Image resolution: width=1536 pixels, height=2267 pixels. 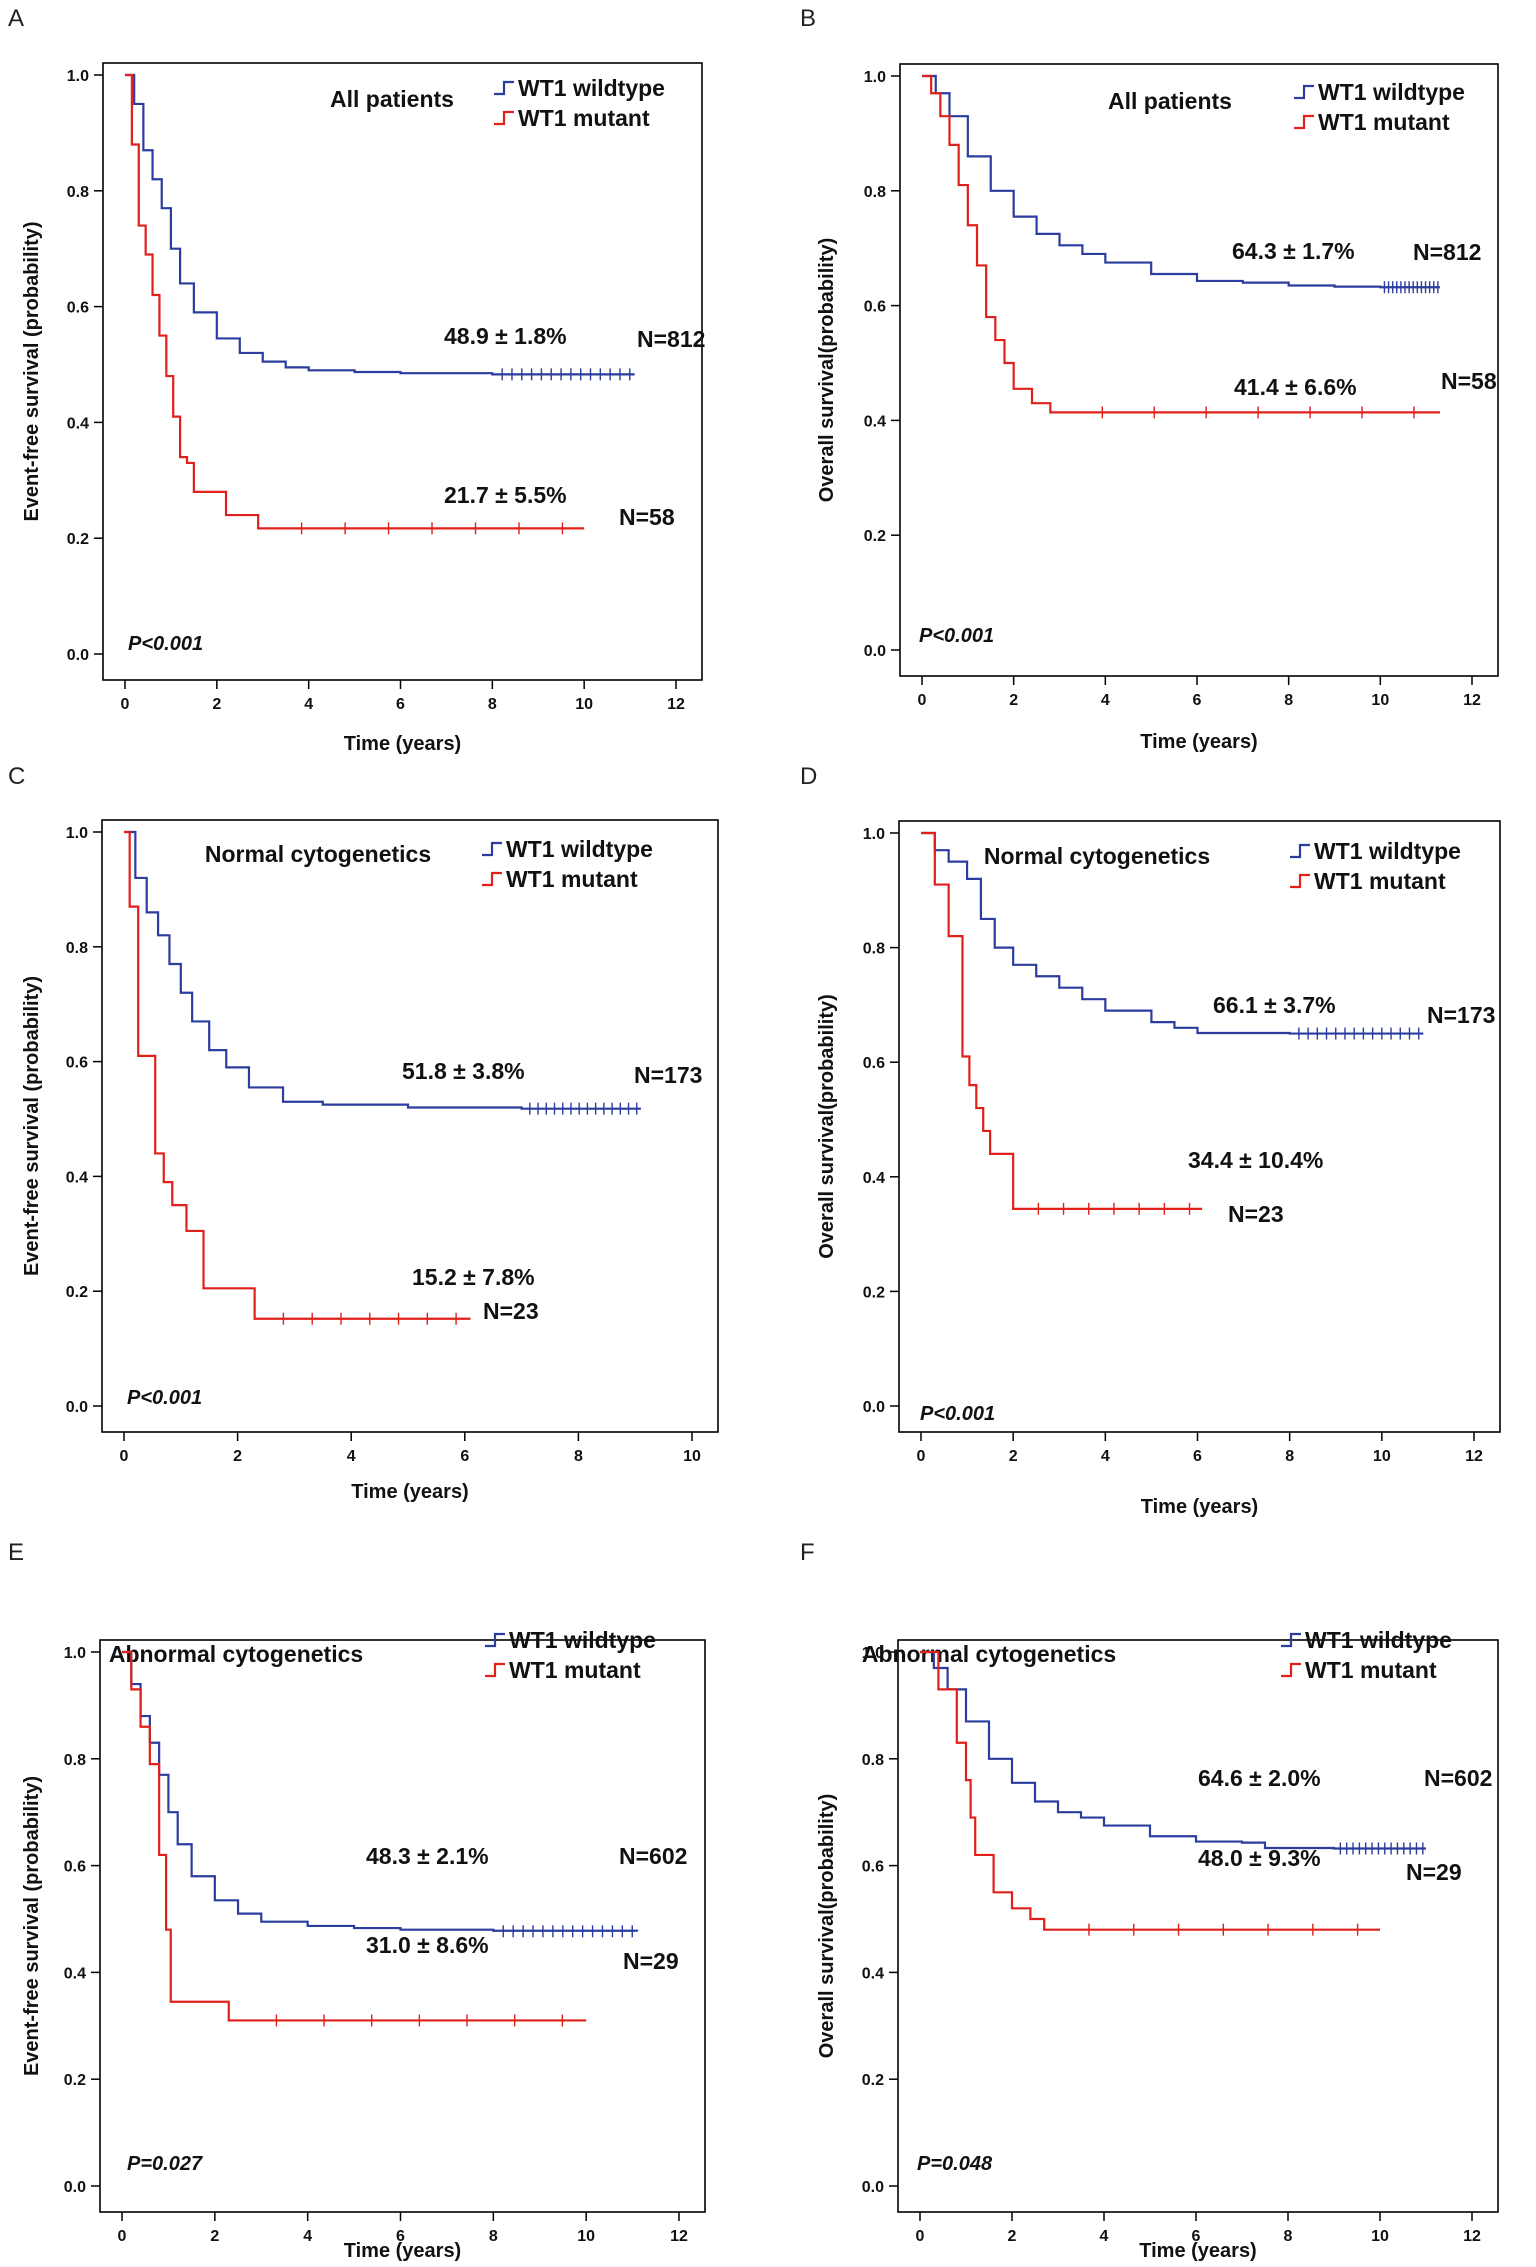 I want to click on y-axis-label: Event-free survival (probability), so click(x=32, y=371).